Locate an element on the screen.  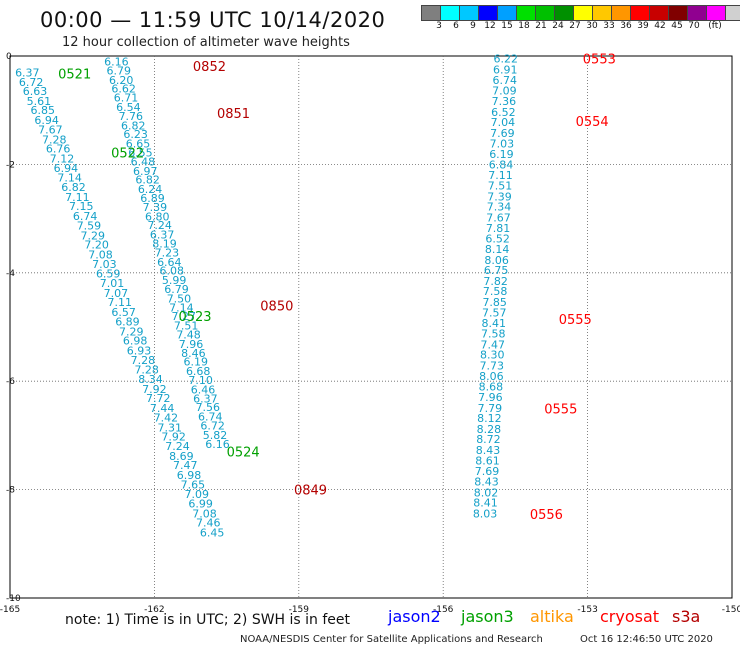
x-tick-label: -162 is located at coordinates (154, 610).